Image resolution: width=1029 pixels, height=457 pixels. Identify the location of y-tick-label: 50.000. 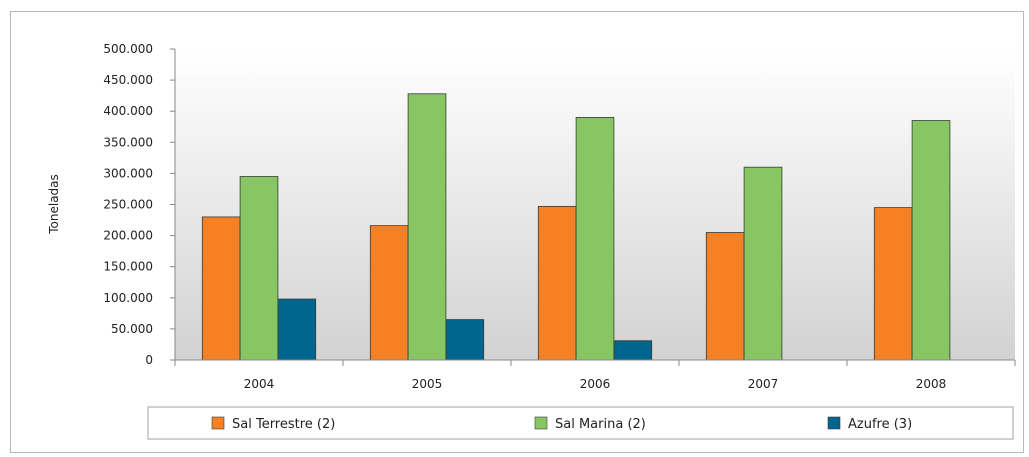
(132, 329).